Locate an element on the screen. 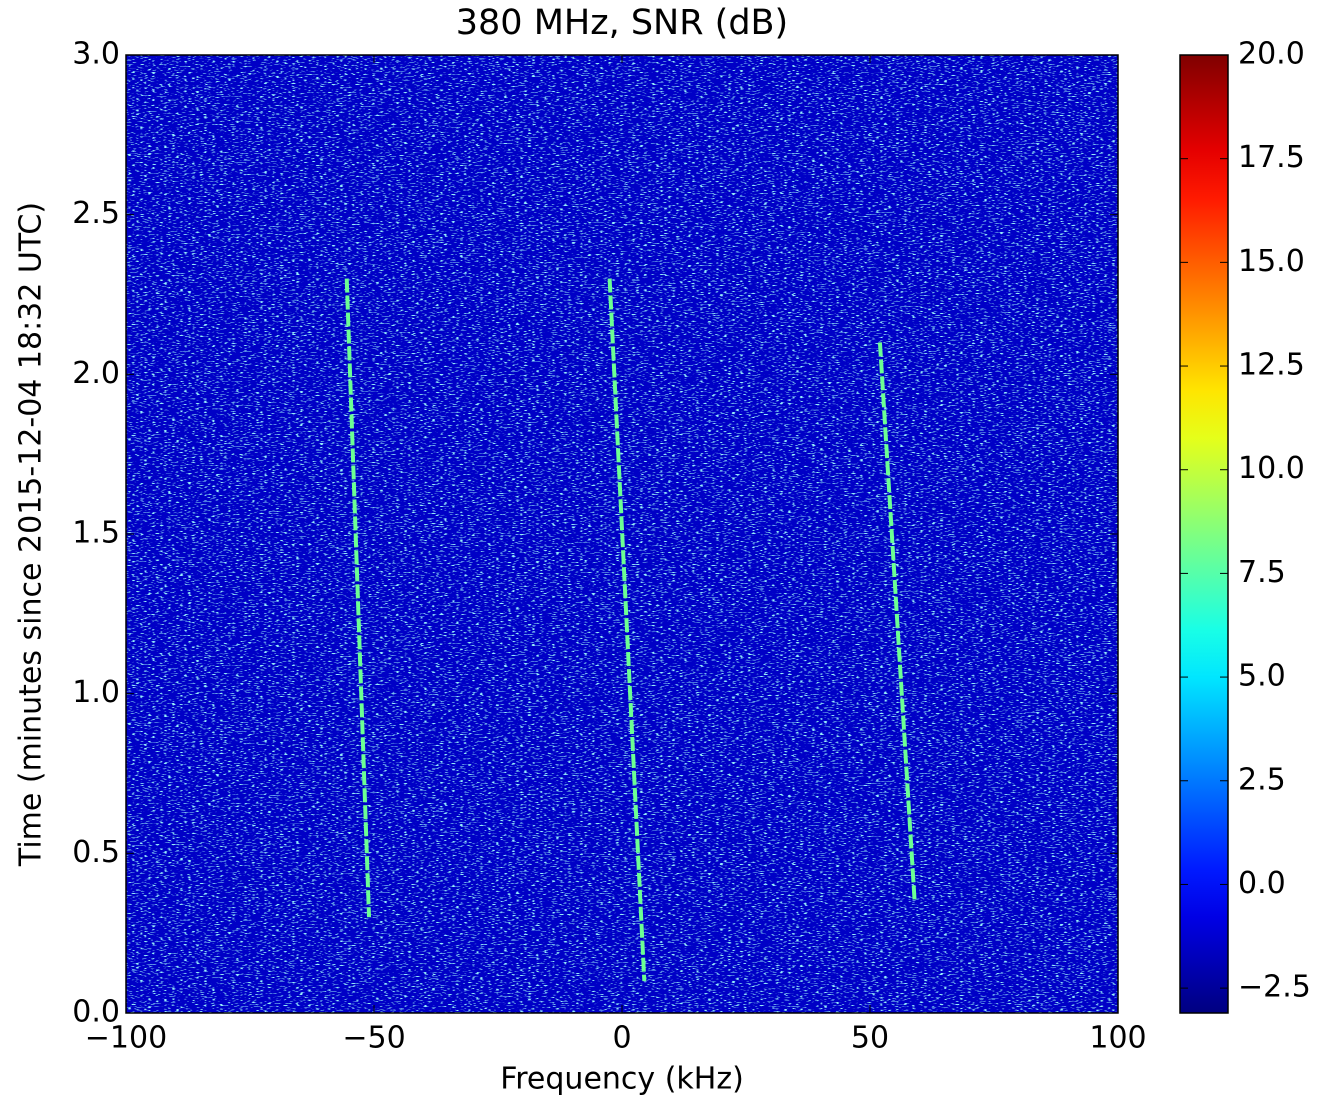 The image size is (1318, 1105). colorbar-tick-label: 17.5 is located at coordinates (1271, 157).